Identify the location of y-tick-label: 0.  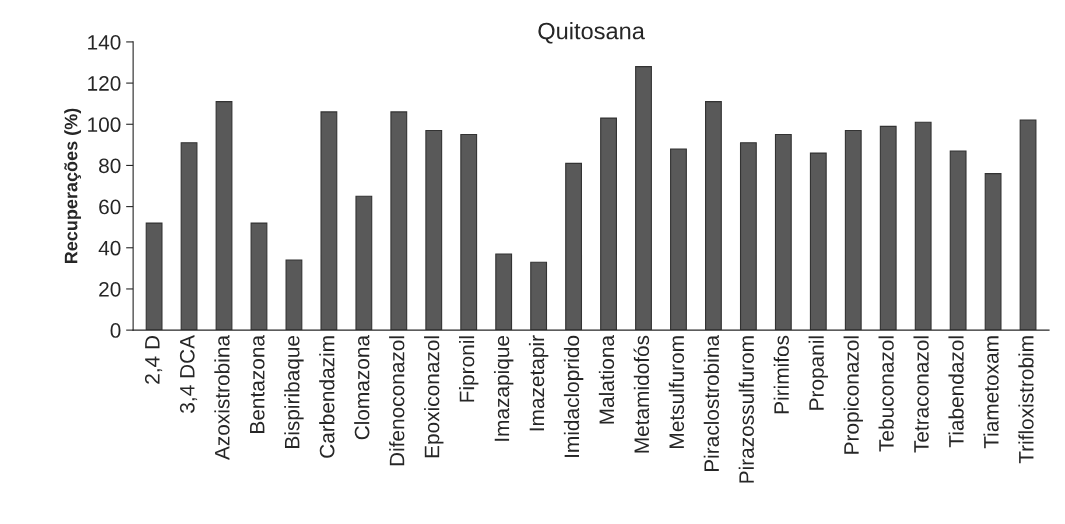
(115, 330).